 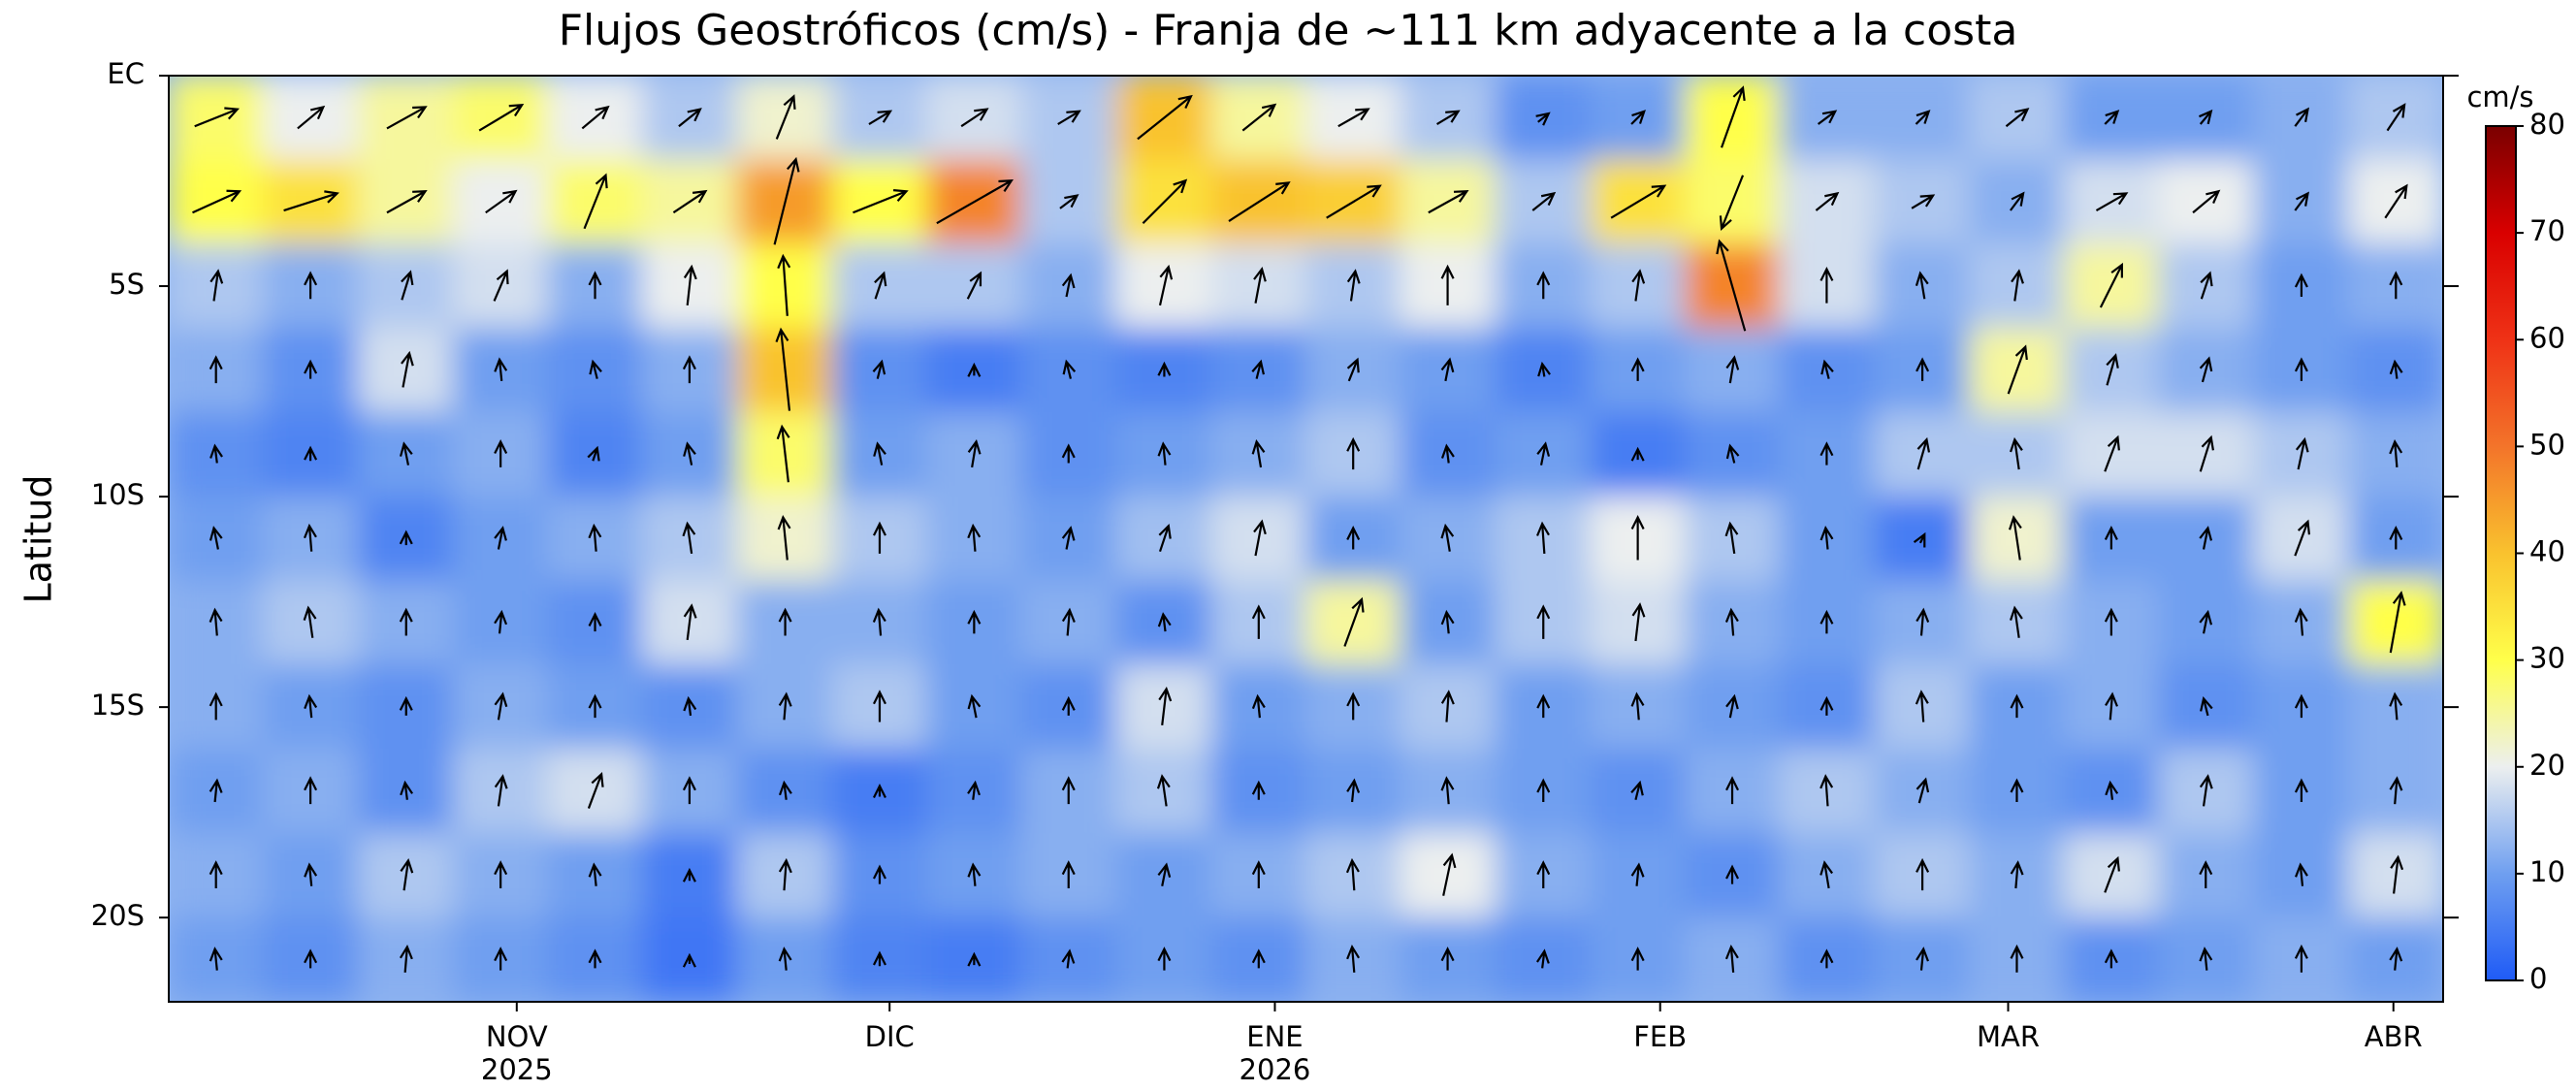 What do you see at coordinates (2547, 658) in the screenshot?
I see `colorbar-tick-label: 30` at bounding box center [2547, 658].